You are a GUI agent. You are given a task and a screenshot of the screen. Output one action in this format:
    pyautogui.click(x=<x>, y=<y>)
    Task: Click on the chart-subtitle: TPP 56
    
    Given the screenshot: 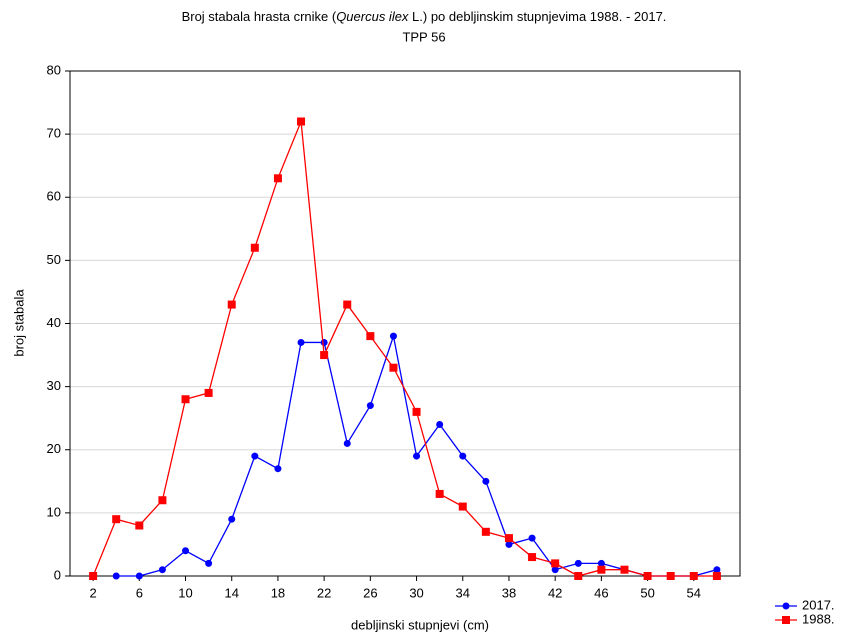 What is the action you would take?
    pyautogui.click(x=423, y=36)
    